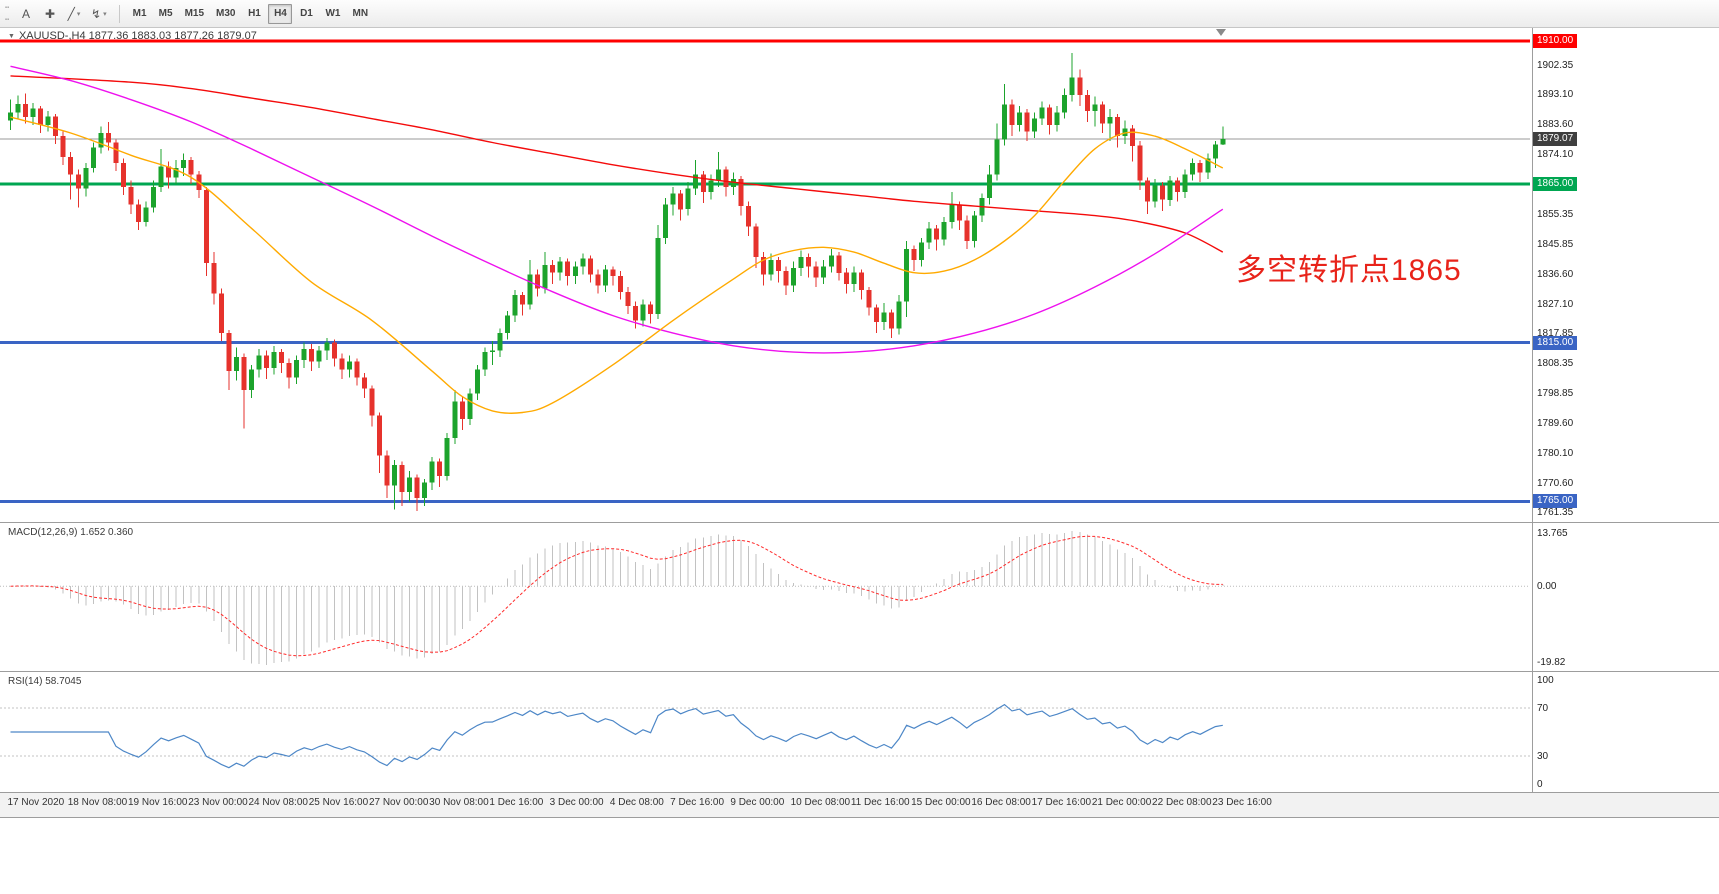  Describe the element at coordinates (36, 802) in the screenshot. I see `time-tick: 17 Nov 2020` at that location.